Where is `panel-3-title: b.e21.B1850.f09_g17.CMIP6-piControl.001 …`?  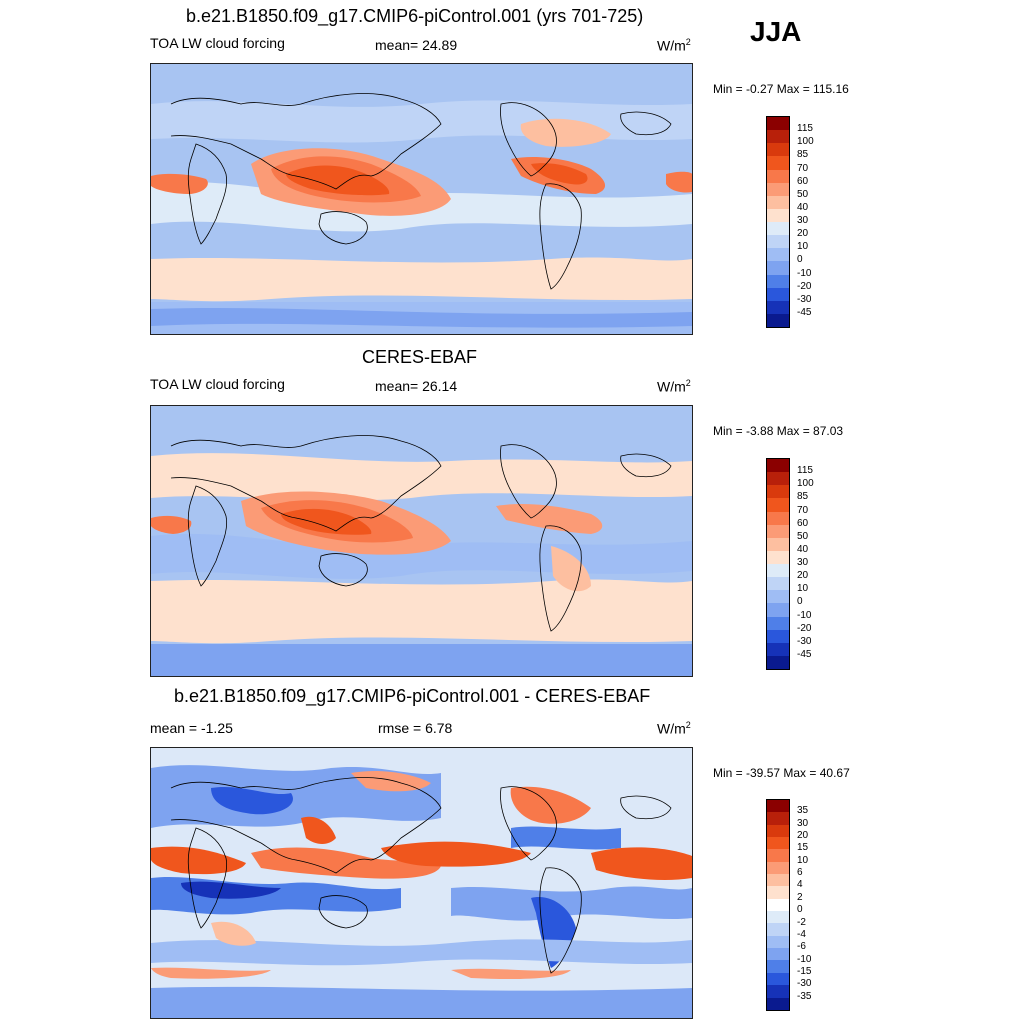 panel-3-title: b.e21.B1850.f09_g17.CMIP6-piControl.001 … is located at coordinates (412, 696).